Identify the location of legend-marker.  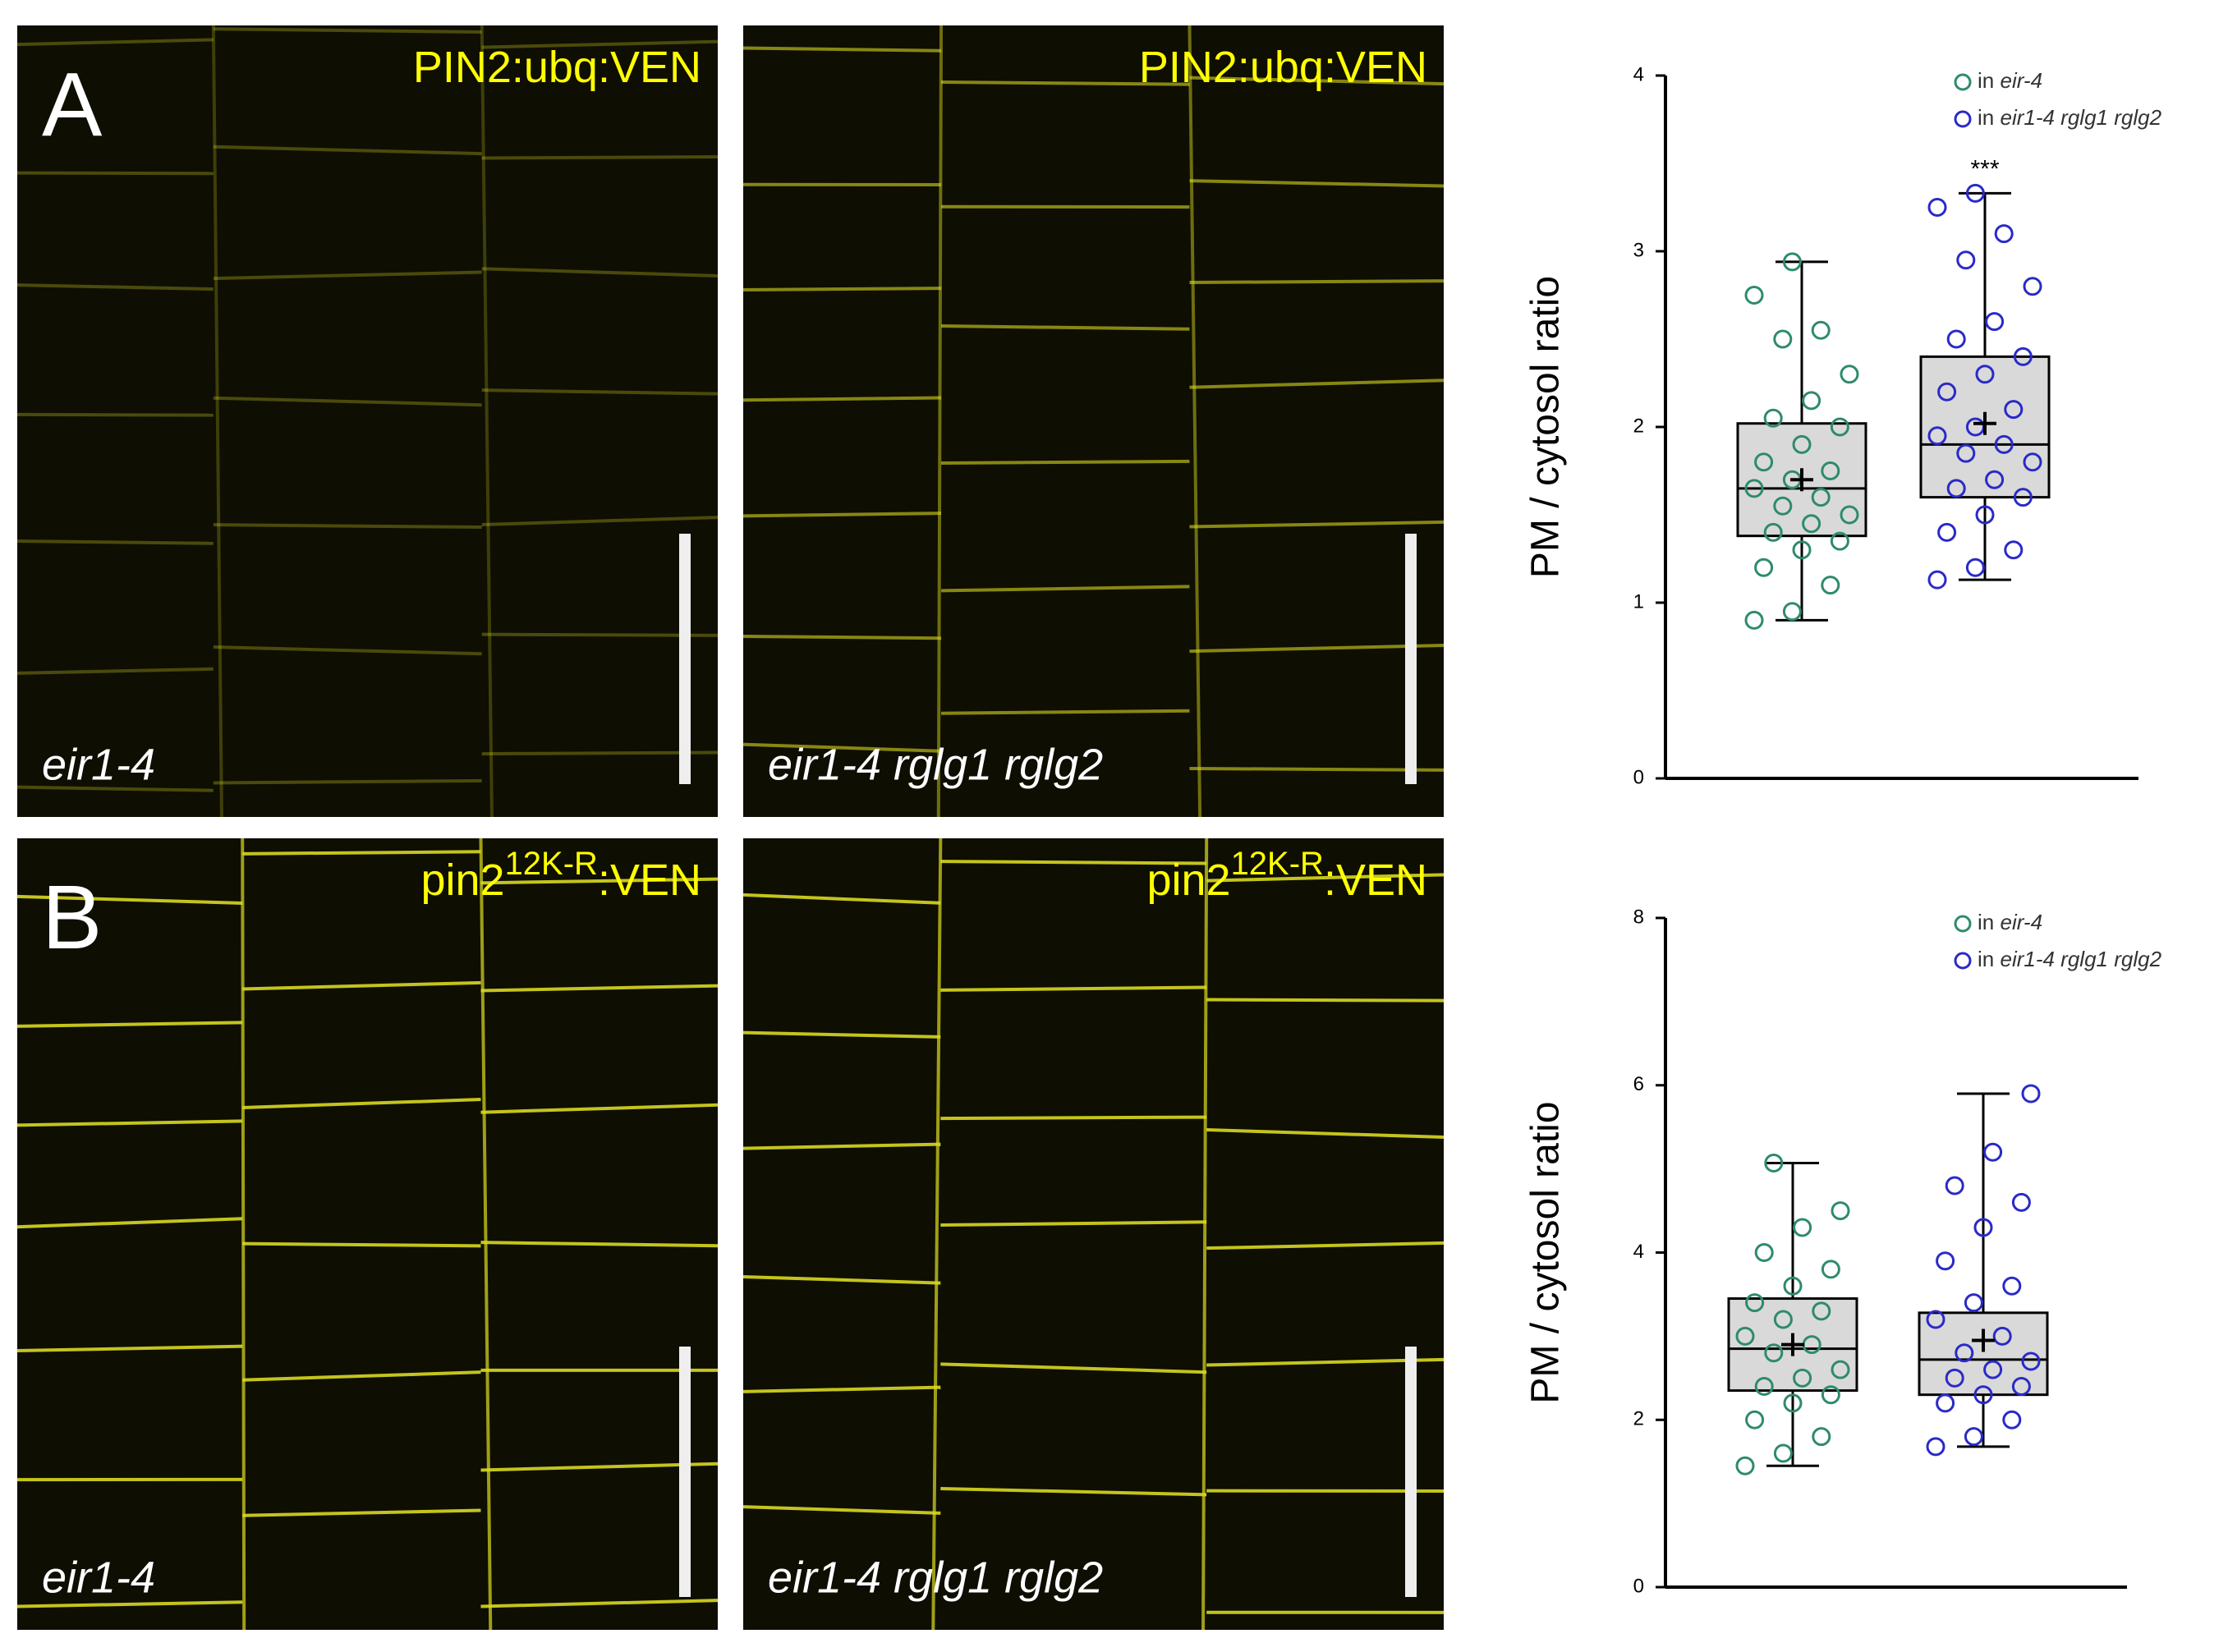
(1963, 82).